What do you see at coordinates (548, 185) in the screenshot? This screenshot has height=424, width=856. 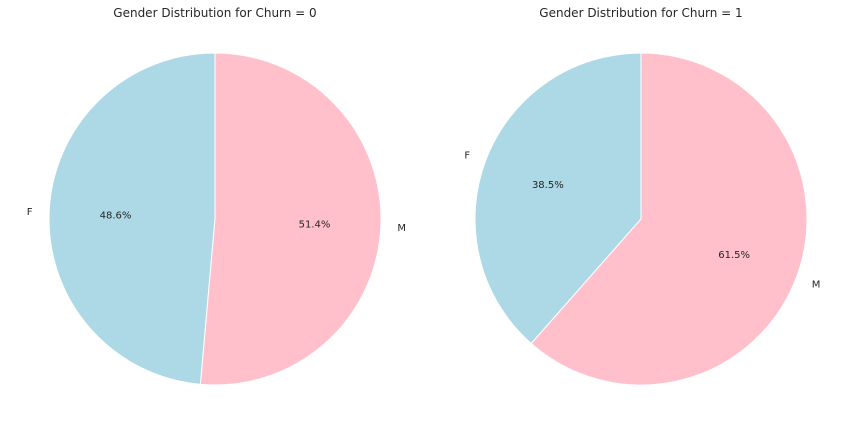 I see `percentage-label: 38.5%` at bounding box center [548, 185].